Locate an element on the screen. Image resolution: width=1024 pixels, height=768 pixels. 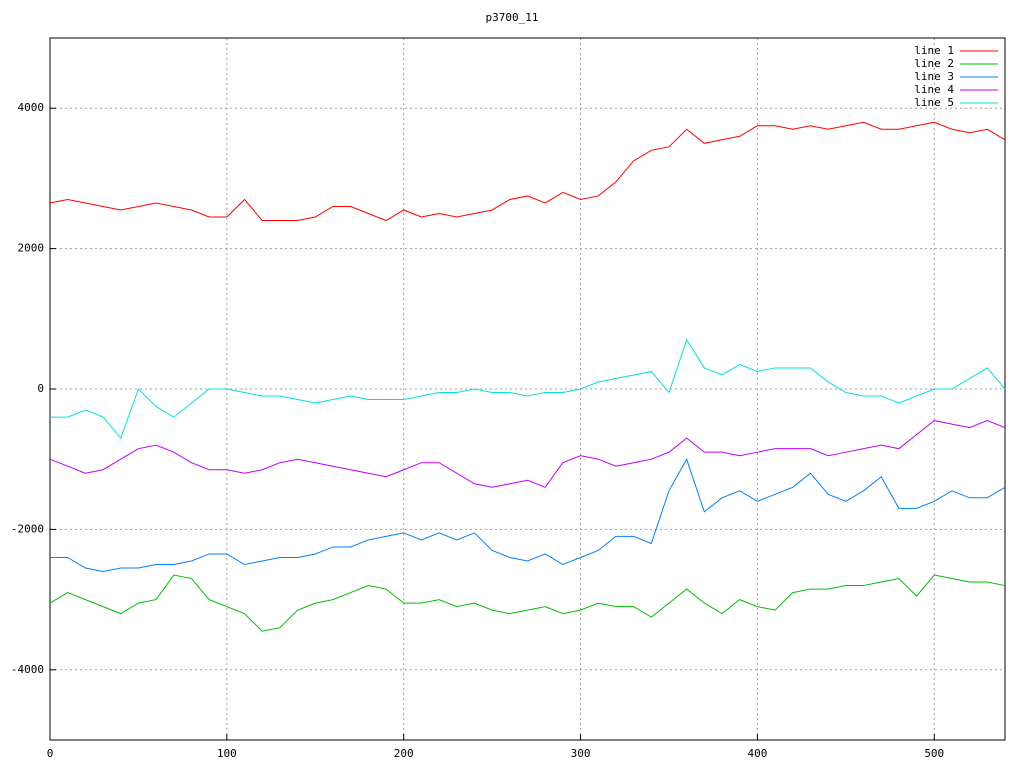
chart-title: p3700_11 is located at coordinates (512, 17).